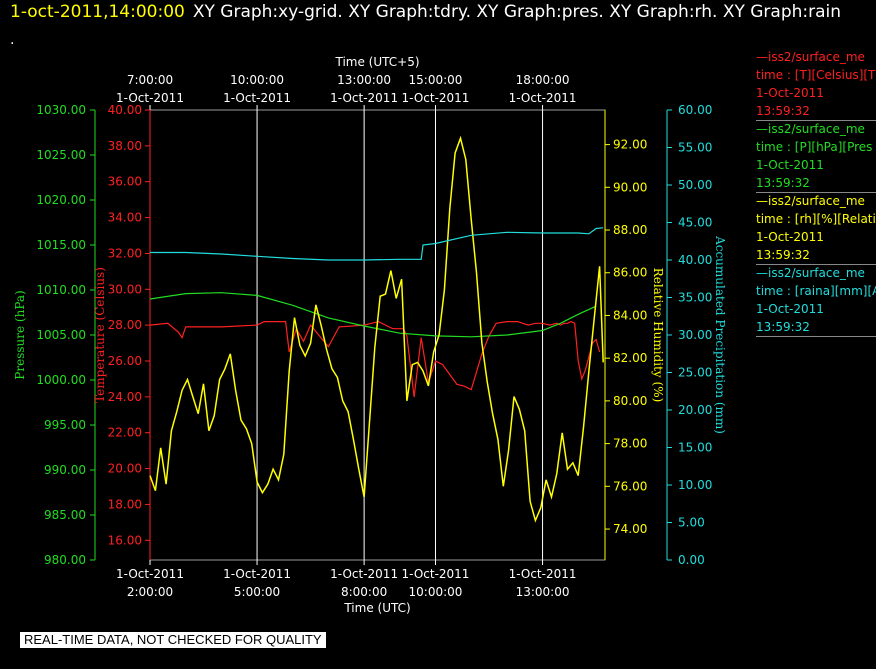  Describe the element at coordinates (436, 592) in the screenshot. I see `x-tick-label-time: 10:00:00` at that location.